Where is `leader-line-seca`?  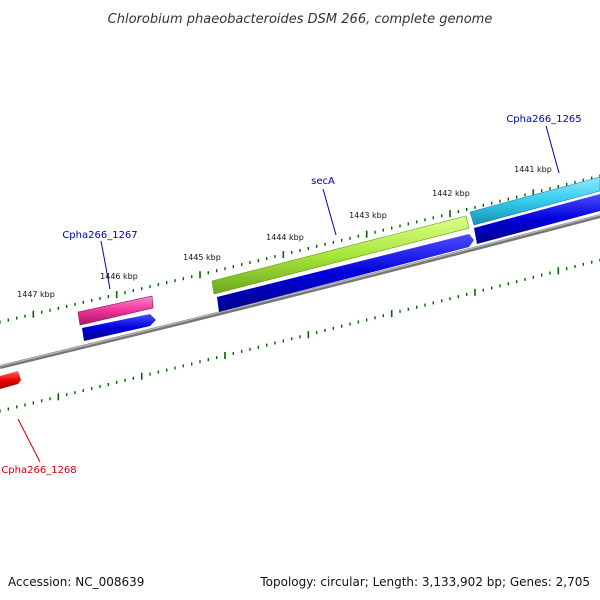 leader-line-seca is located at coordinates (329, 212).